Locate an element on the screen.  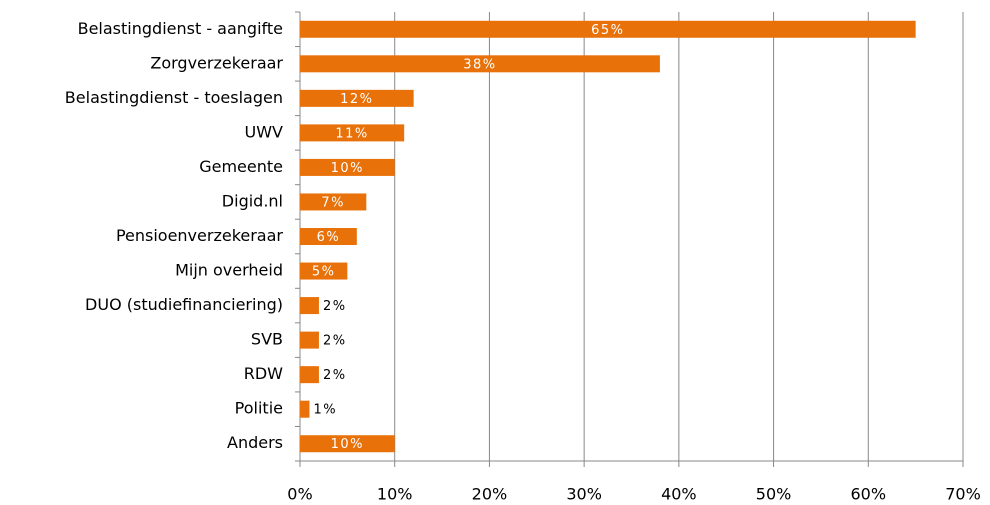
value-label: 12% is located at coordinates (356, 99).